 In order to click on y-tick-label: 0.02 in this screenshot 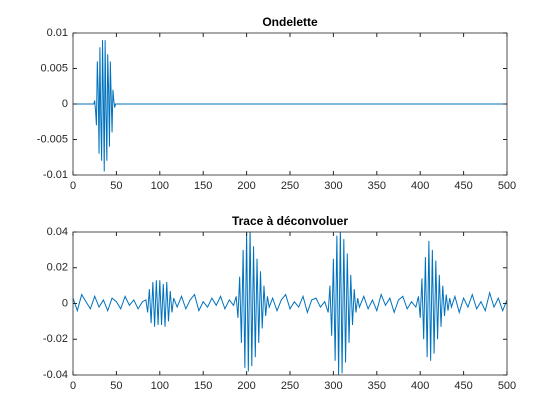, I will do `click(57, 268)`.